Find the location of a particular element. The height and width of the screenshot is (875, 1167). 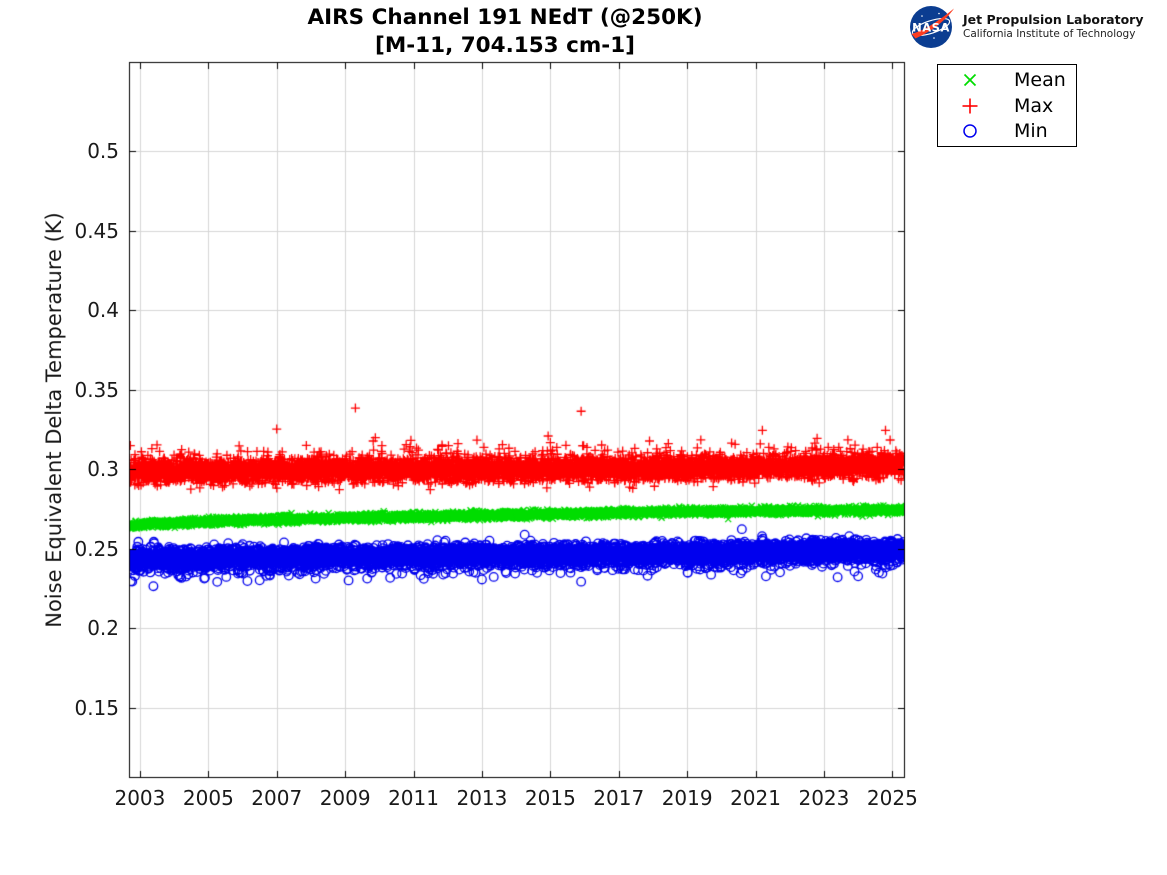

jpl-name: Jet Propulsion Laboratory is located at coordinates (1053, 19).